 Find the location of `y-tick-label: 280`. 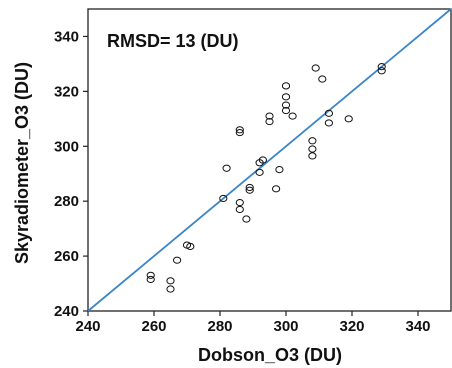

y-tick-label: 280 is located at coordinates (66, 201).